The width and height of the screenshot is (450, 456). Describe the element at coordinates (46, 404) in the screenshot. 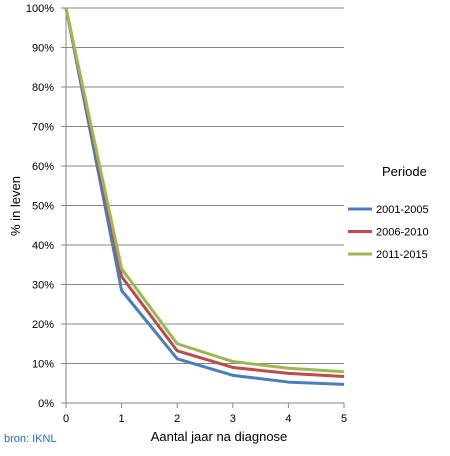

I see `y-tick-label: 0%` at that location.